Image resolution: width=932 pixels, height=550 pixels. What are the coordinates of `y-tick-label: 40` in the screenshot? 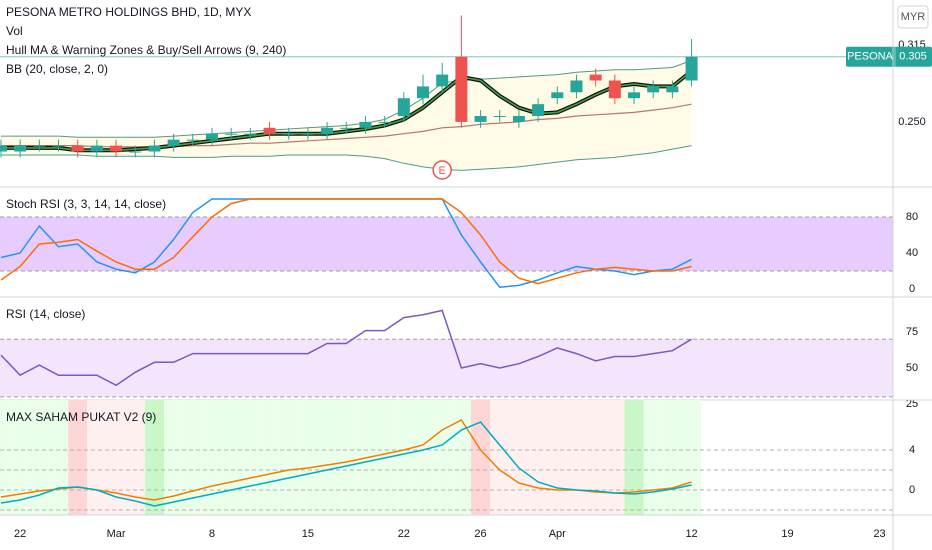 It's located at (912, 253).